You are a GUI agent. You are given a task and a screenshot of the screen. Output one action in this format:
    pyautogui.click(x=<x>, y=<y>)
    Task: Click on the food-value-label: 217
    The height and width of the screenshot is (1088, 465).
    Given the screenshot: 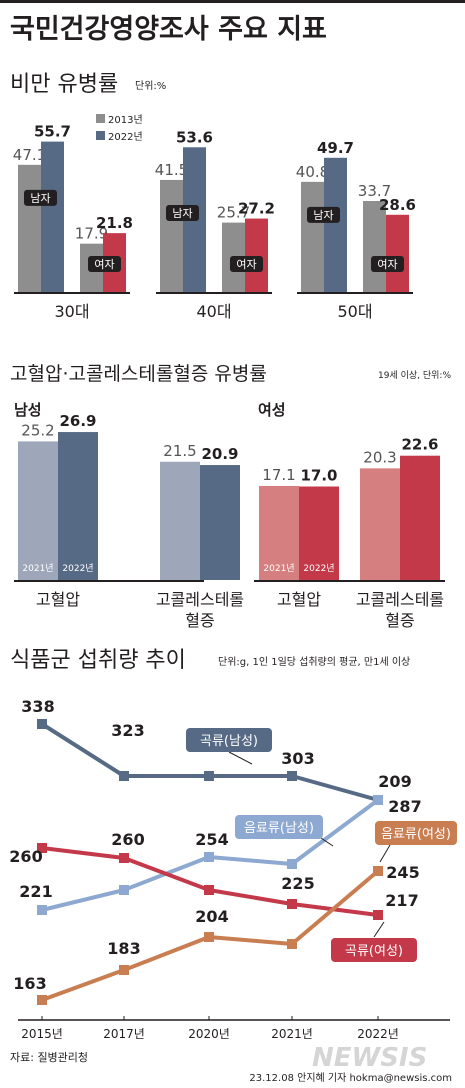 What is the action you would take?
    pyautogui.click(x=401, y=900)
    